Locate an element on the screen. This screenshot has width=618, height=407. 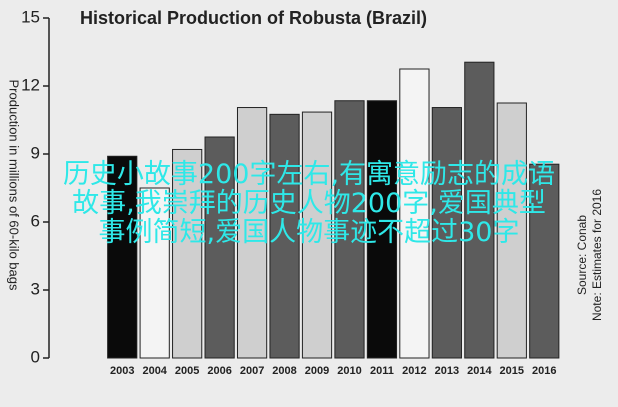
y-tick-label: 3 is located at coordinates (35, 288).